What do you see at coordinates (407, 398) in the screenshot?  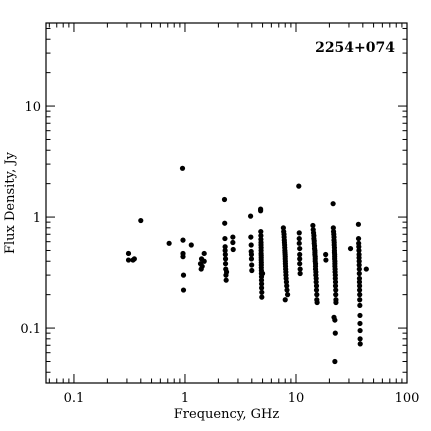 I see `x-tick-label: 100` at bounding box center [407, 398].